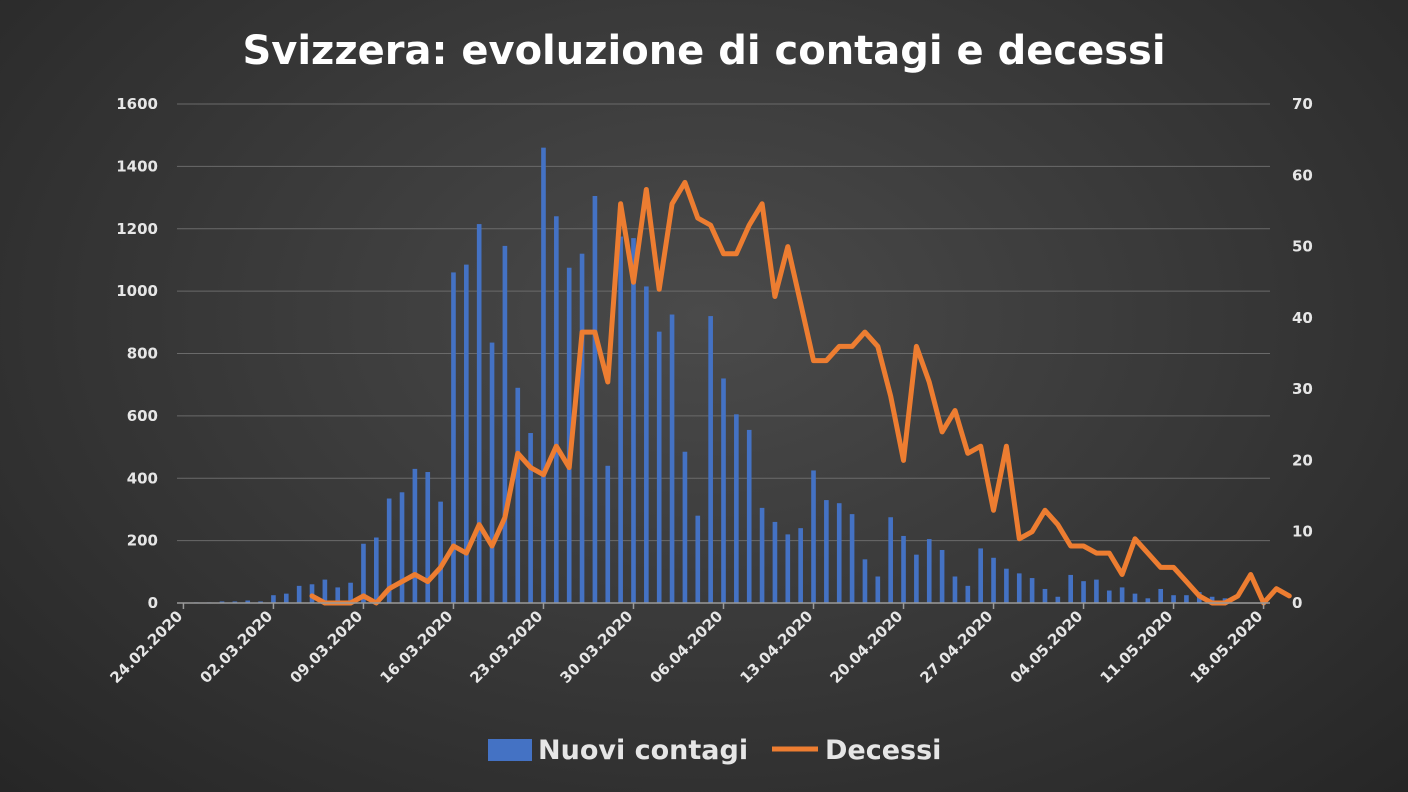  What do you see at coordinates (1302, 247) in the screenshot?
I see `y-right-tick-label: 50` at bounding box center [1302, 247].